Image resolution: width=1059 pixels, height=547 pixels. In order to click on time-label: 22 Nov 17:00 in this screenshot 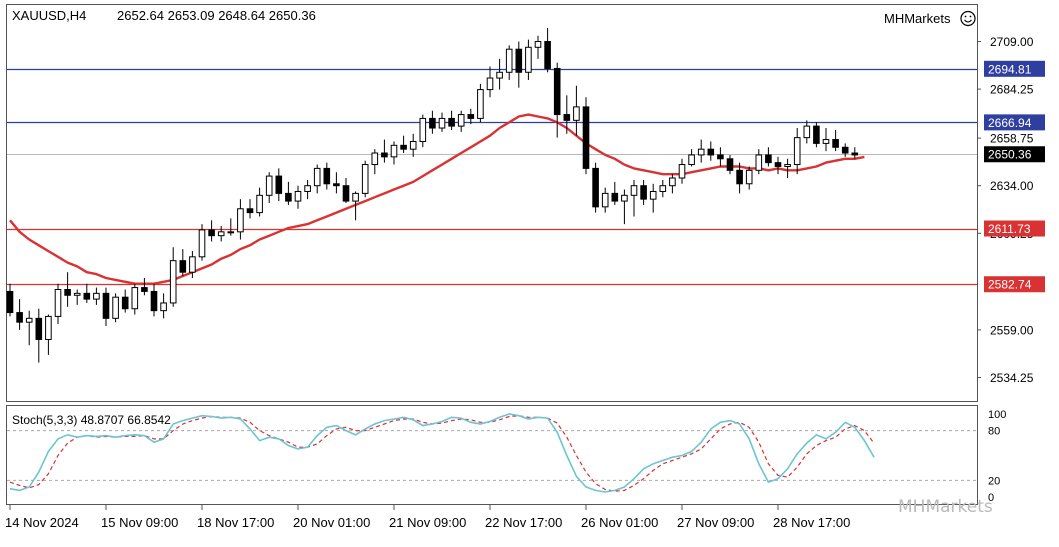, I will do `click(523, 522)`.